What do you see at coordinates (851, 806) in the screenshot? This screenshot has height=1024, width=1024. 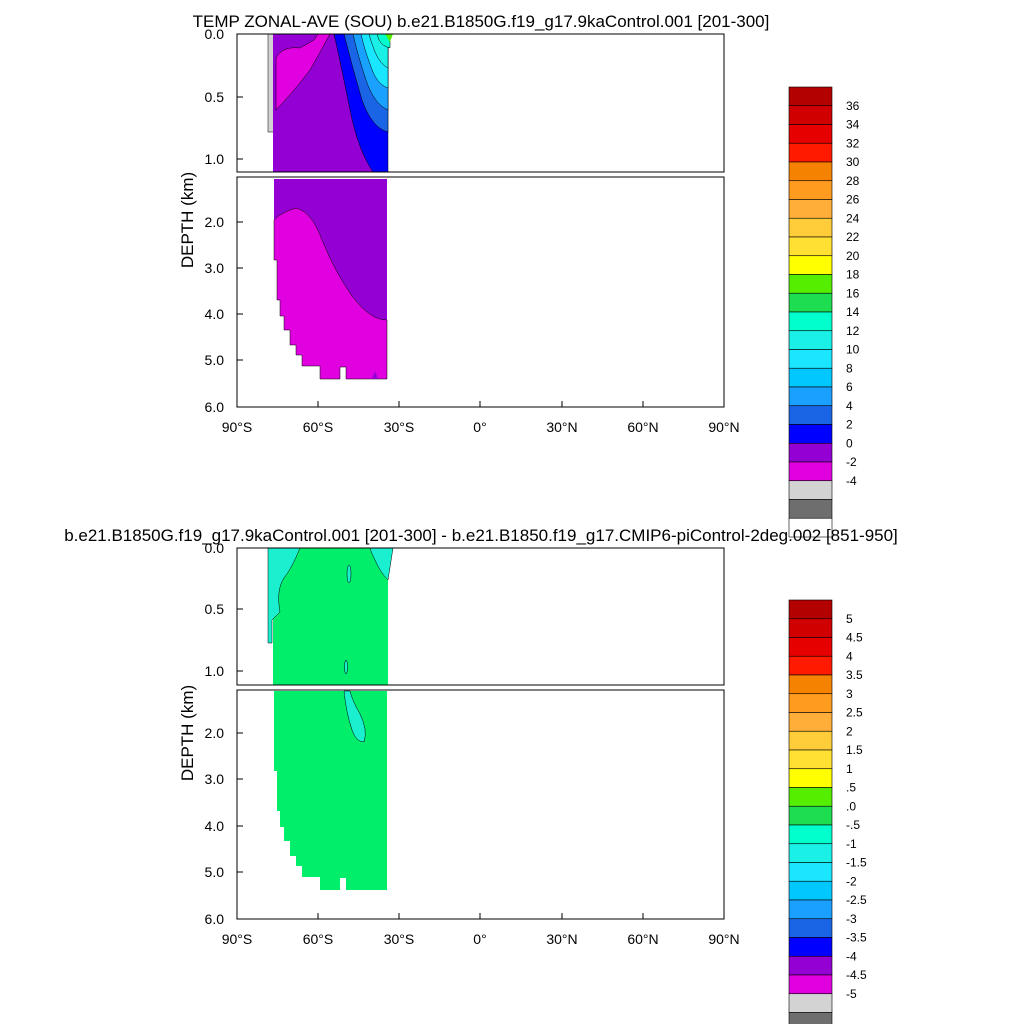 I see `colorbar-label: .0` at bounding box center [851, 806].